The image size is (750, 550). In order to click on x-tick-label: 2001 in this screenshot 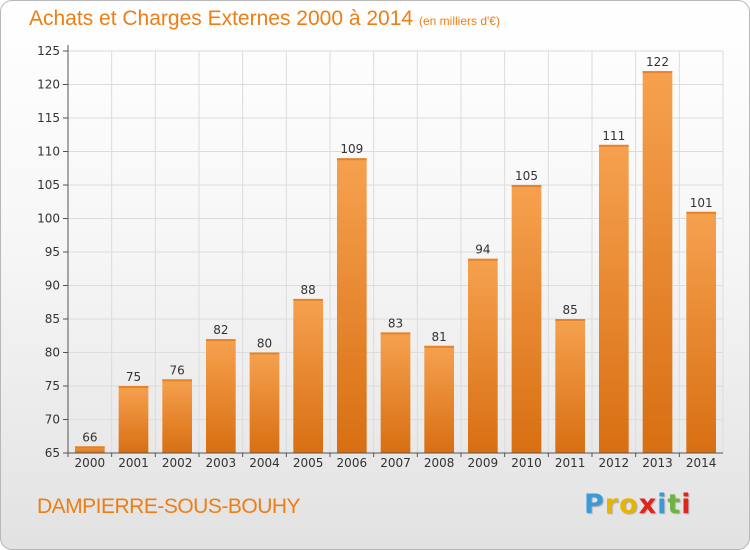, I will do `click(133, 463)`.